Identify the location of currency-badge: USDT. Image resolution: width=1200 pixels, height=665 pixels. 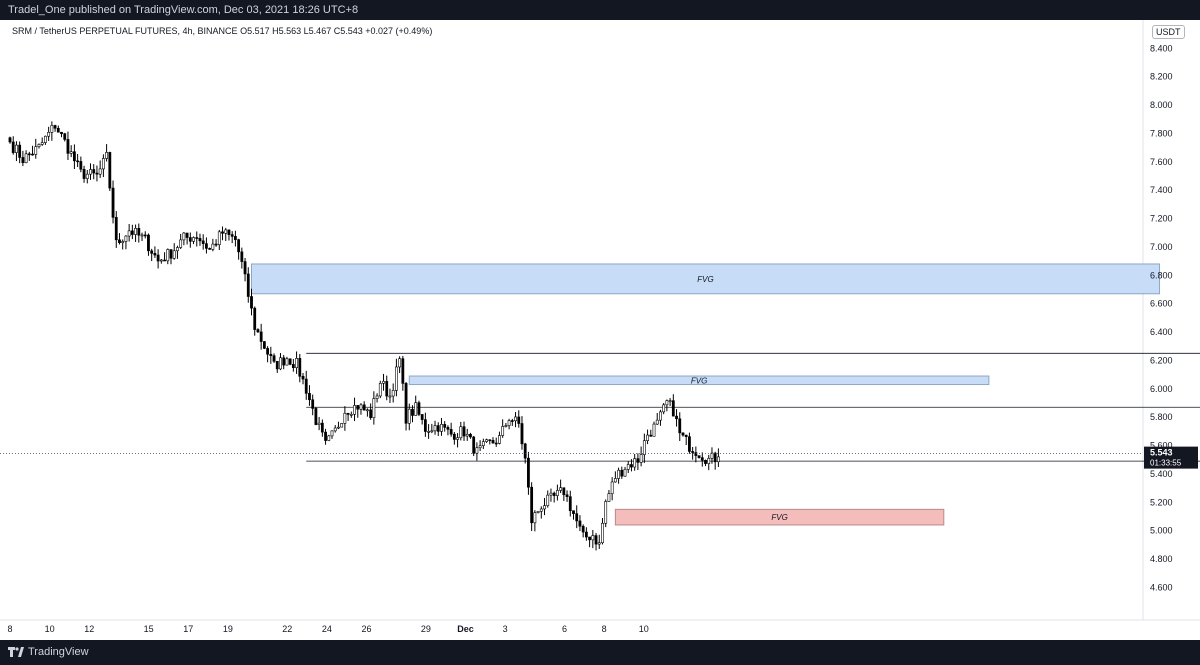
(1168, 32).